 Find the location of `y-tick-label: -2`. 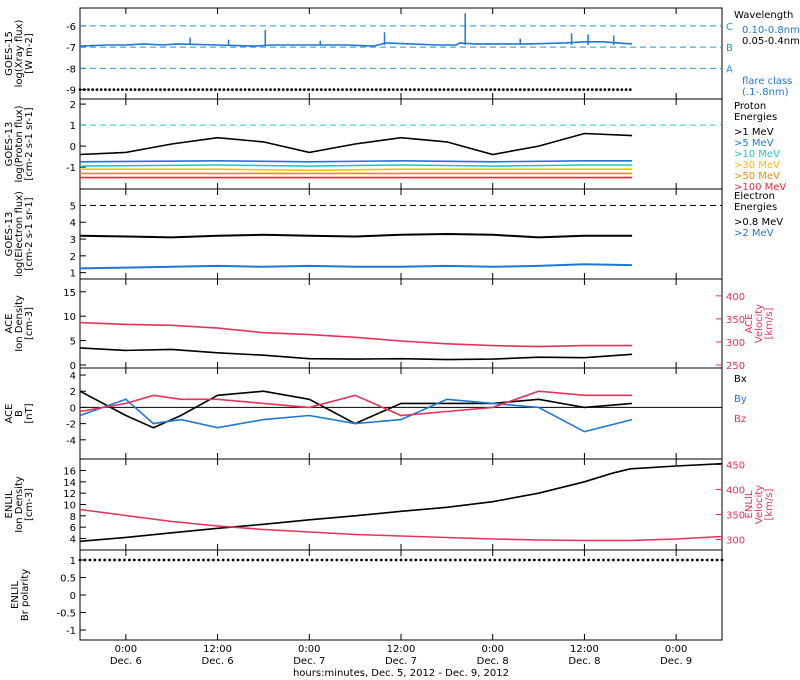

y-tick-label: -2 is located at coordinates (71, 425).